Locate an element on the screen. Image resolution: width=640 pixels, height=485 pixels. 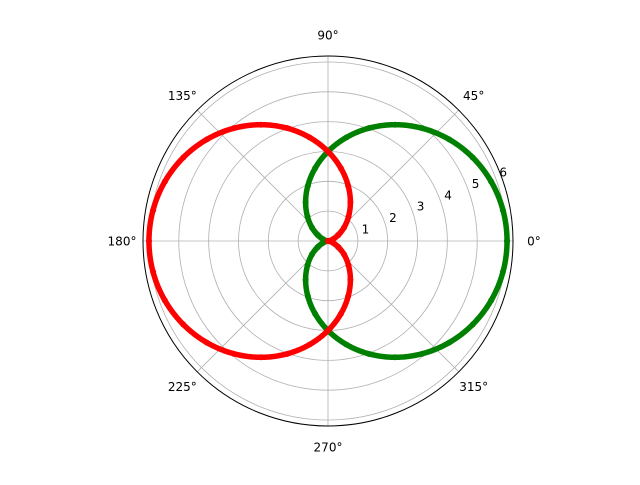
r-tick-label: 6 is located at coordinates (503, 173).